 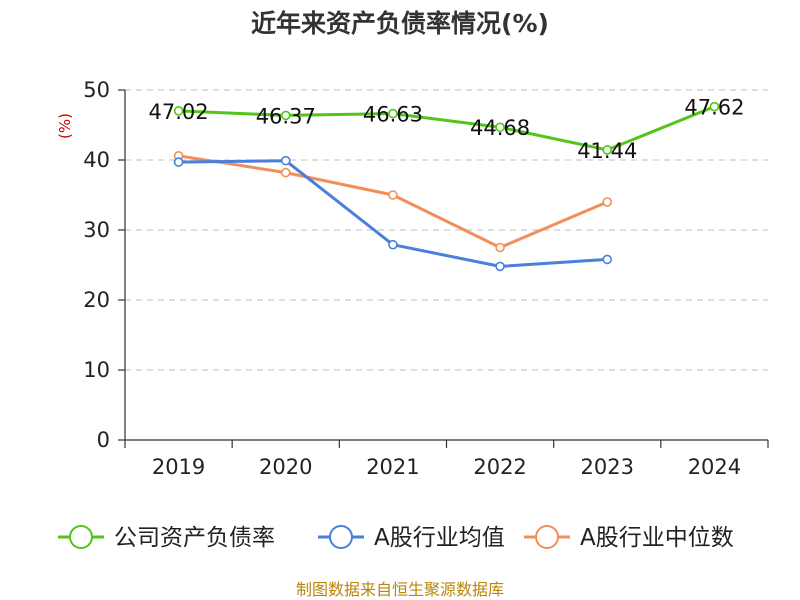 I want to click on legend-item: A股行业均值, so click(x=411, y=538).